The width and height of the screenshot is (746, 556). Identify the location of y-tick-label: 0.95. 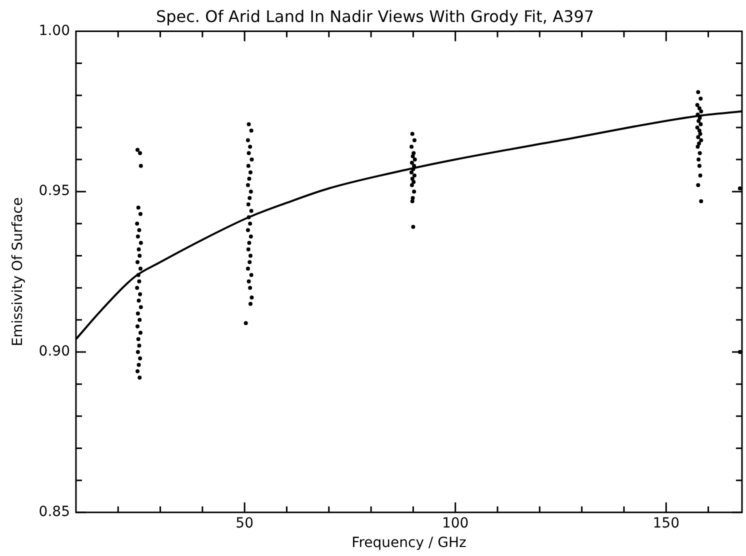
(54, 191).